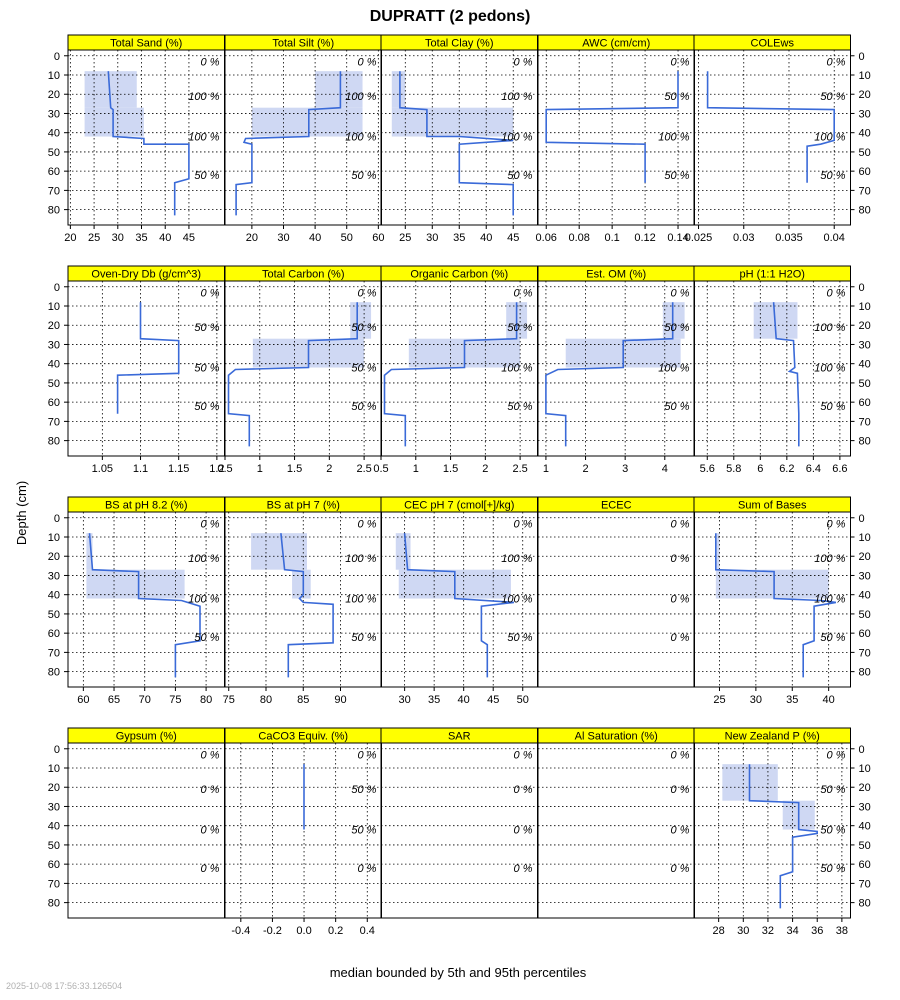  Describe the element at coordinates (786, 469) in the screenshot. I see `x-tick-label: 6.2` at that location.